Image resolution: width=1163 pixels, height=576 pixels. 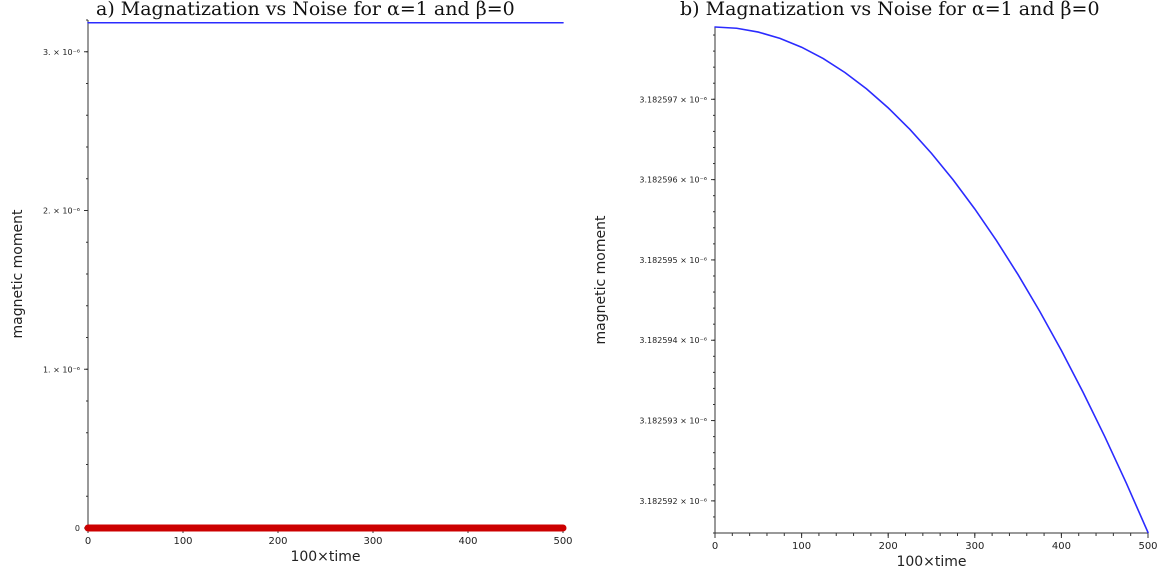 What do you see at coordinates (182, 541) in the screenshot?
I see `chart-a-x-tick-label: 100` at bounding box center [182, 541].